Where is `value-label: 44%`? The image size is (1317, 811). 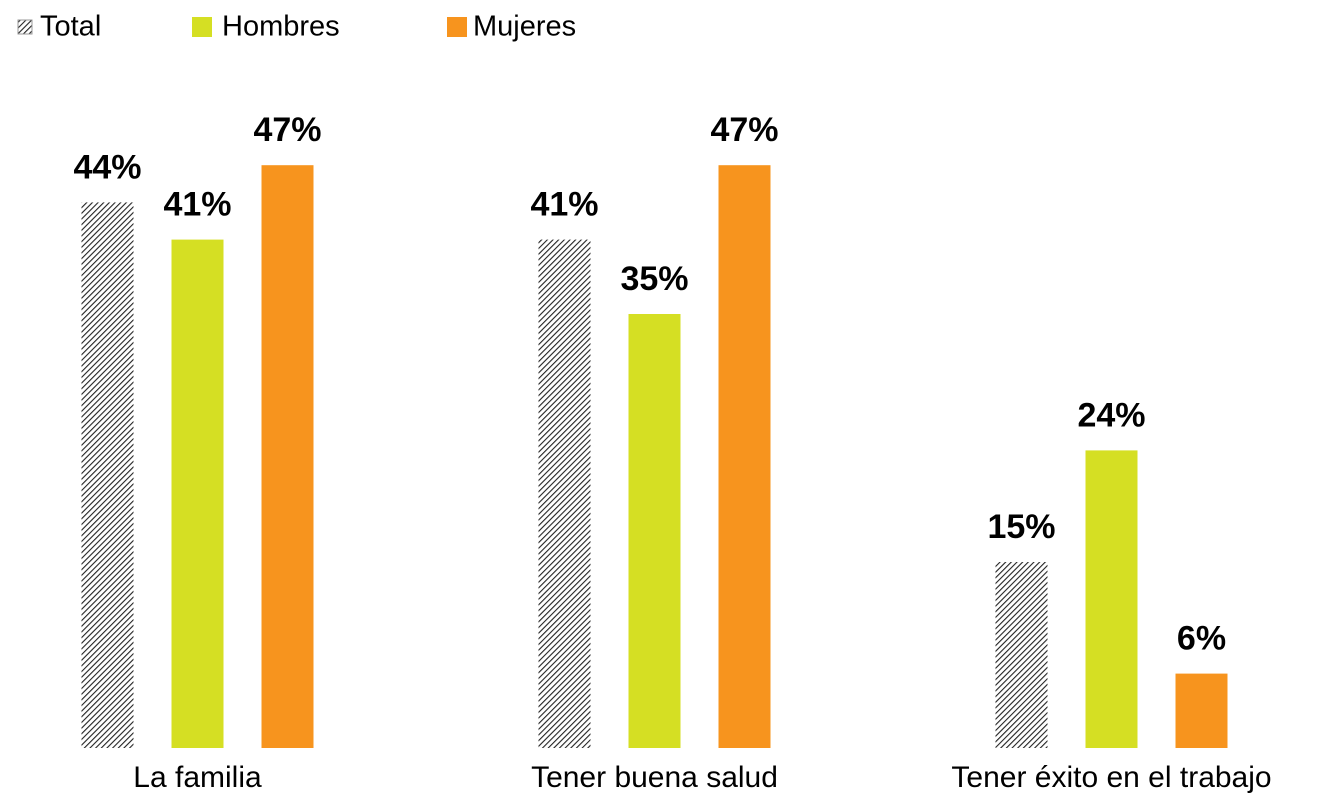 value-label: 44% is located at coordinates (107, 167).